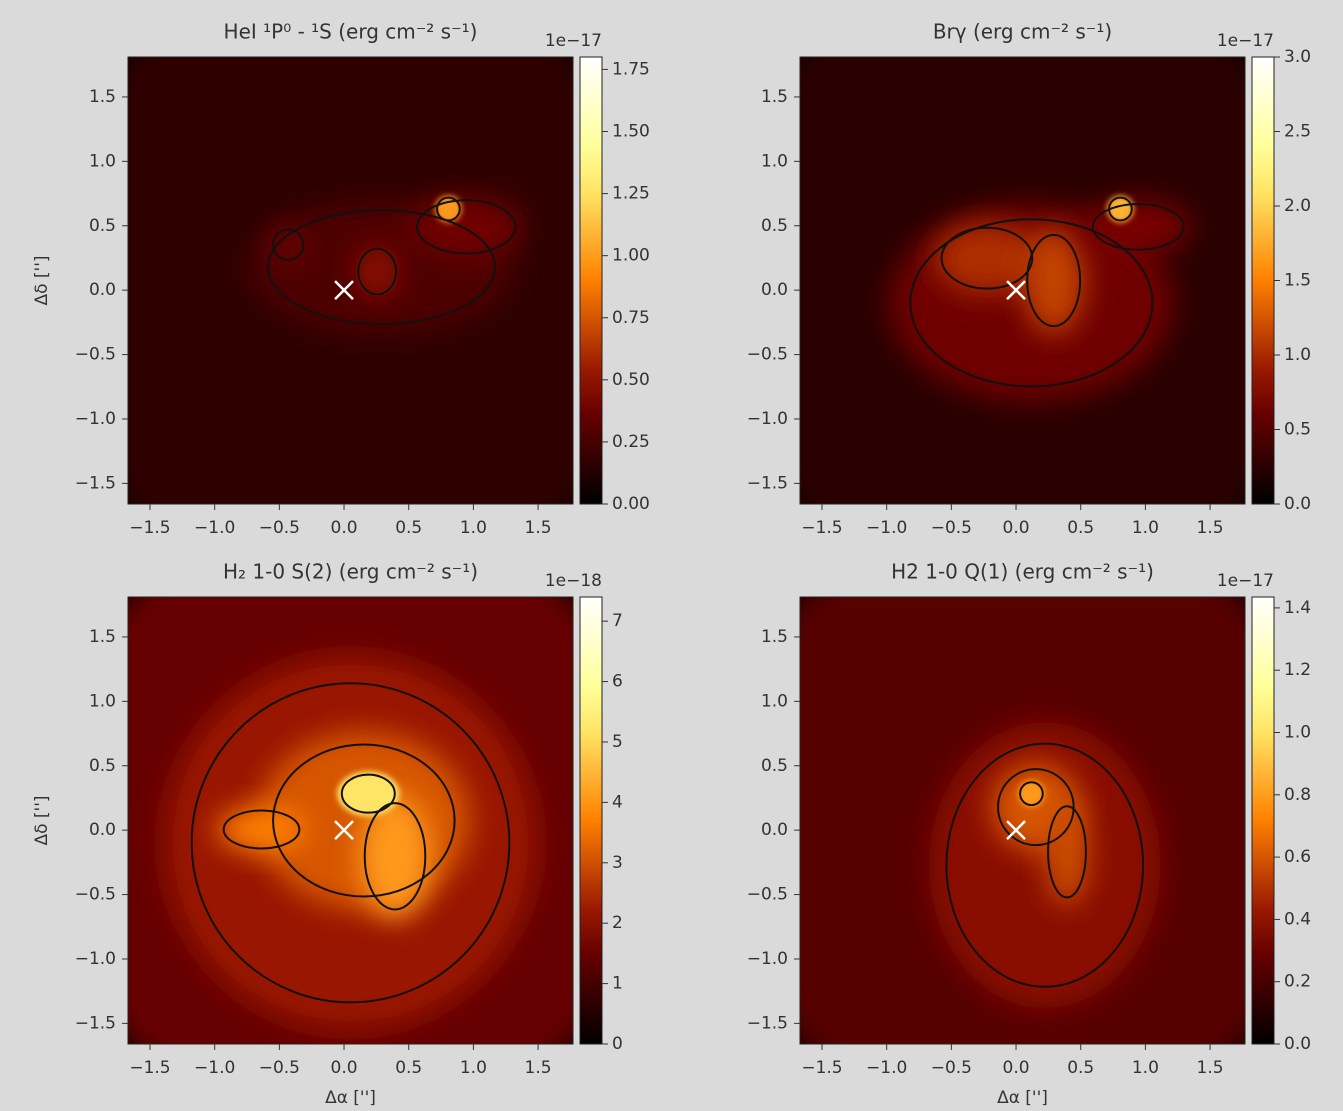 This screenshot has height=1111, width=1343. I want to click on colorbar-tick-label: 2.0, so click(1297, 206).